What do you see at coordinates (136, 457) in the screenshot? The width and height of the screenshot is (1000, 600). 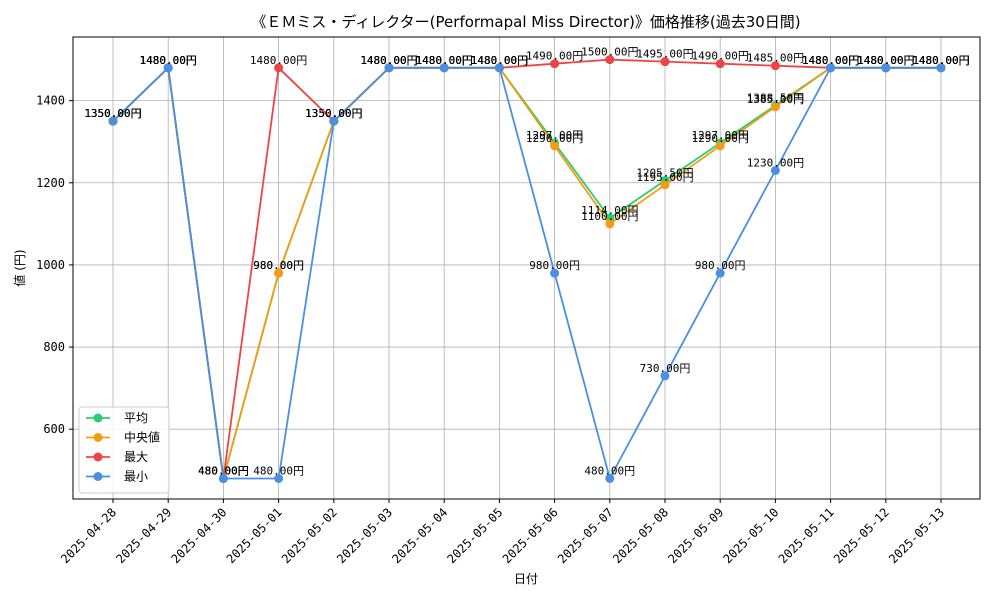 I see `legend-label: 最大` at bounding box center [136, 457].